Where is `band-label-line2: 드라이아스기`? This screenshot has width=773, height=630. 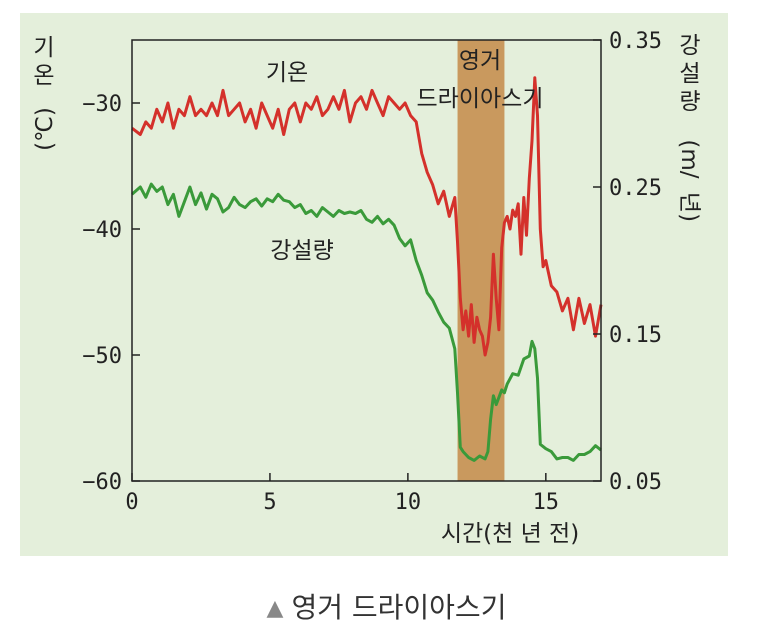
band-label-line2: 드라이아스기 is located at coordinates (480, 99).